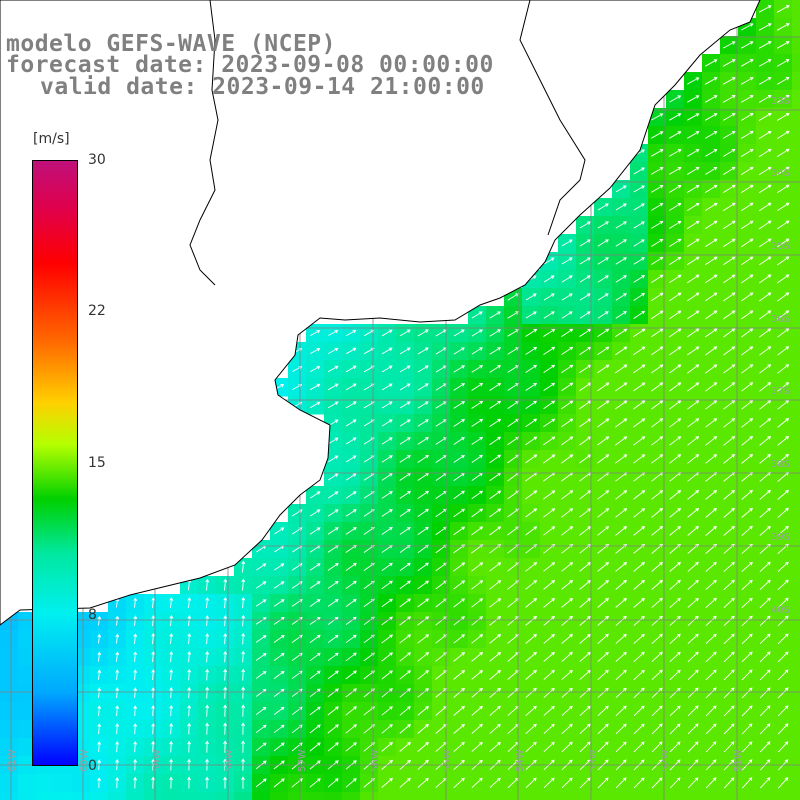  I want to click on colorbar-tick-8: 8, so click(92, 615).